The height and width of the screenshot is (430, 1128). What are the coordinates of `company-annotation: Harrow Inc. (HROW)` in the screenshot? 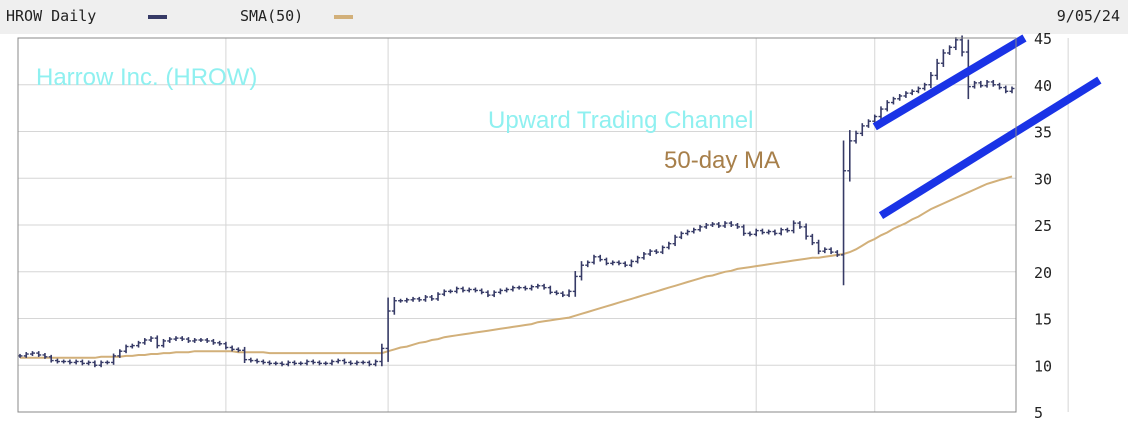 It's located at (146, 77).